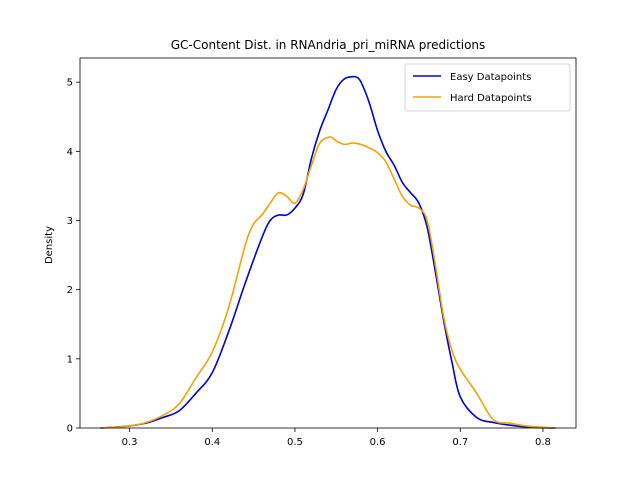 This screenshot has width=640, height=480. I want to click on y-tick-label: 5, so click(70, 83).